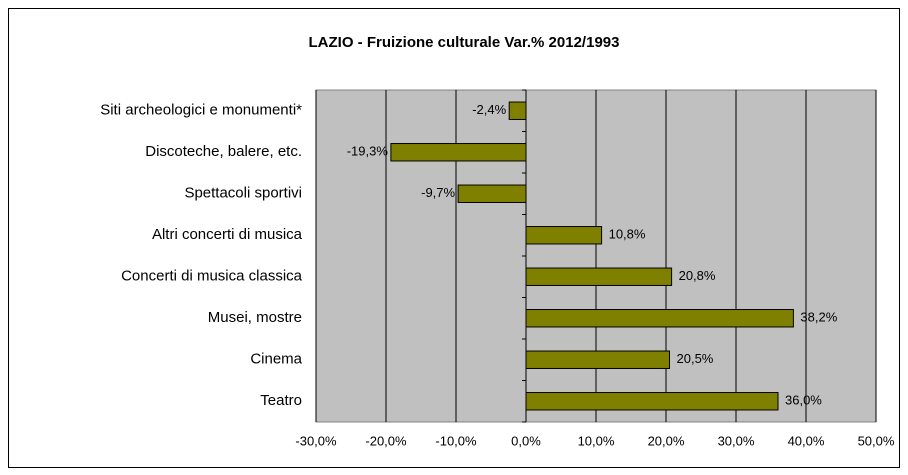 The height and width of the screenshot is (475, 908). What do you see at coordinates (803, 400) in the screenshot?
I see `value-label: 36,0%` at bounding box center [803, 400].